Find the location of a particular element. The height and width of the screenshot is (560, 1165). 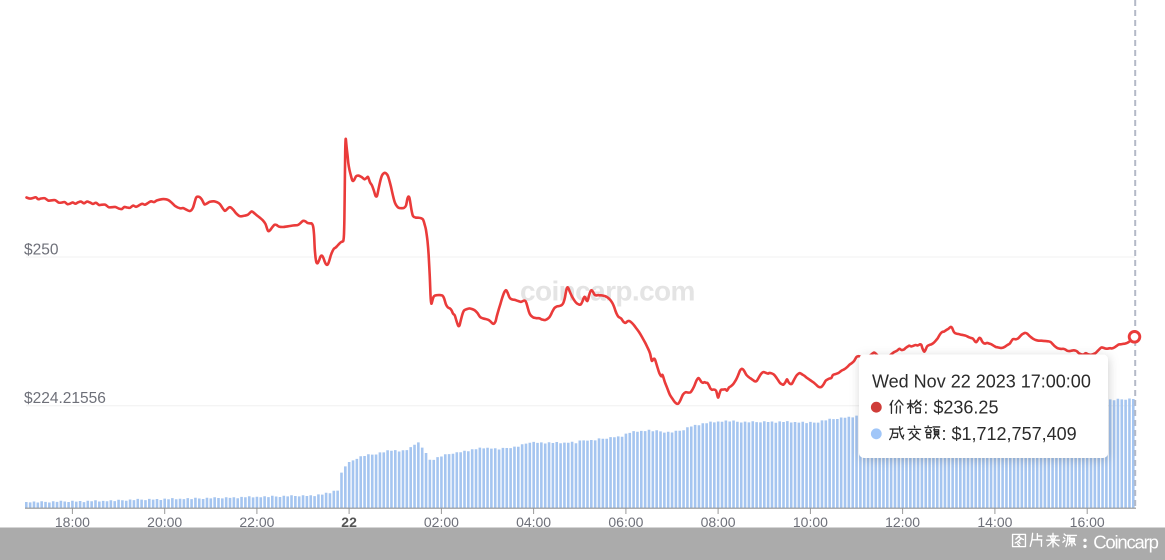

svg-text: 22 is located at coordinates (349, 522).